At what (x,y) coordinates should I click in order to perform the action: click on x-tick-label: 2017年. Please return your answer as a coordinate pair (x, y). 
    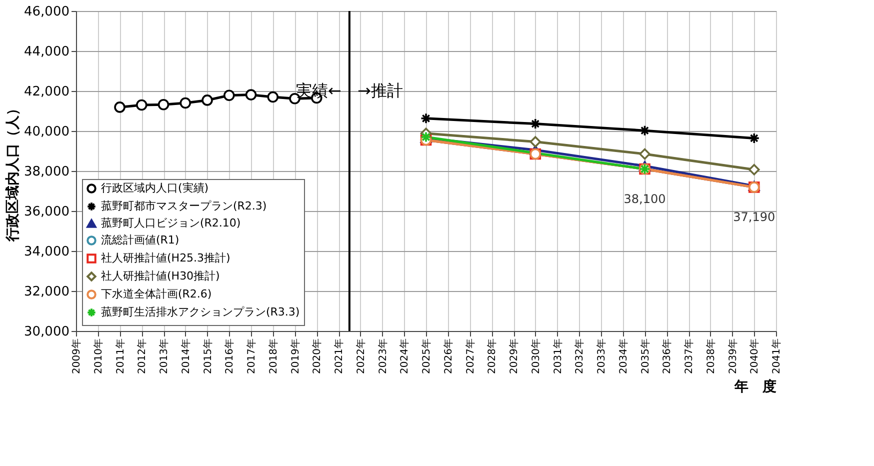
    Looking at the image, I should click on (252, 356).